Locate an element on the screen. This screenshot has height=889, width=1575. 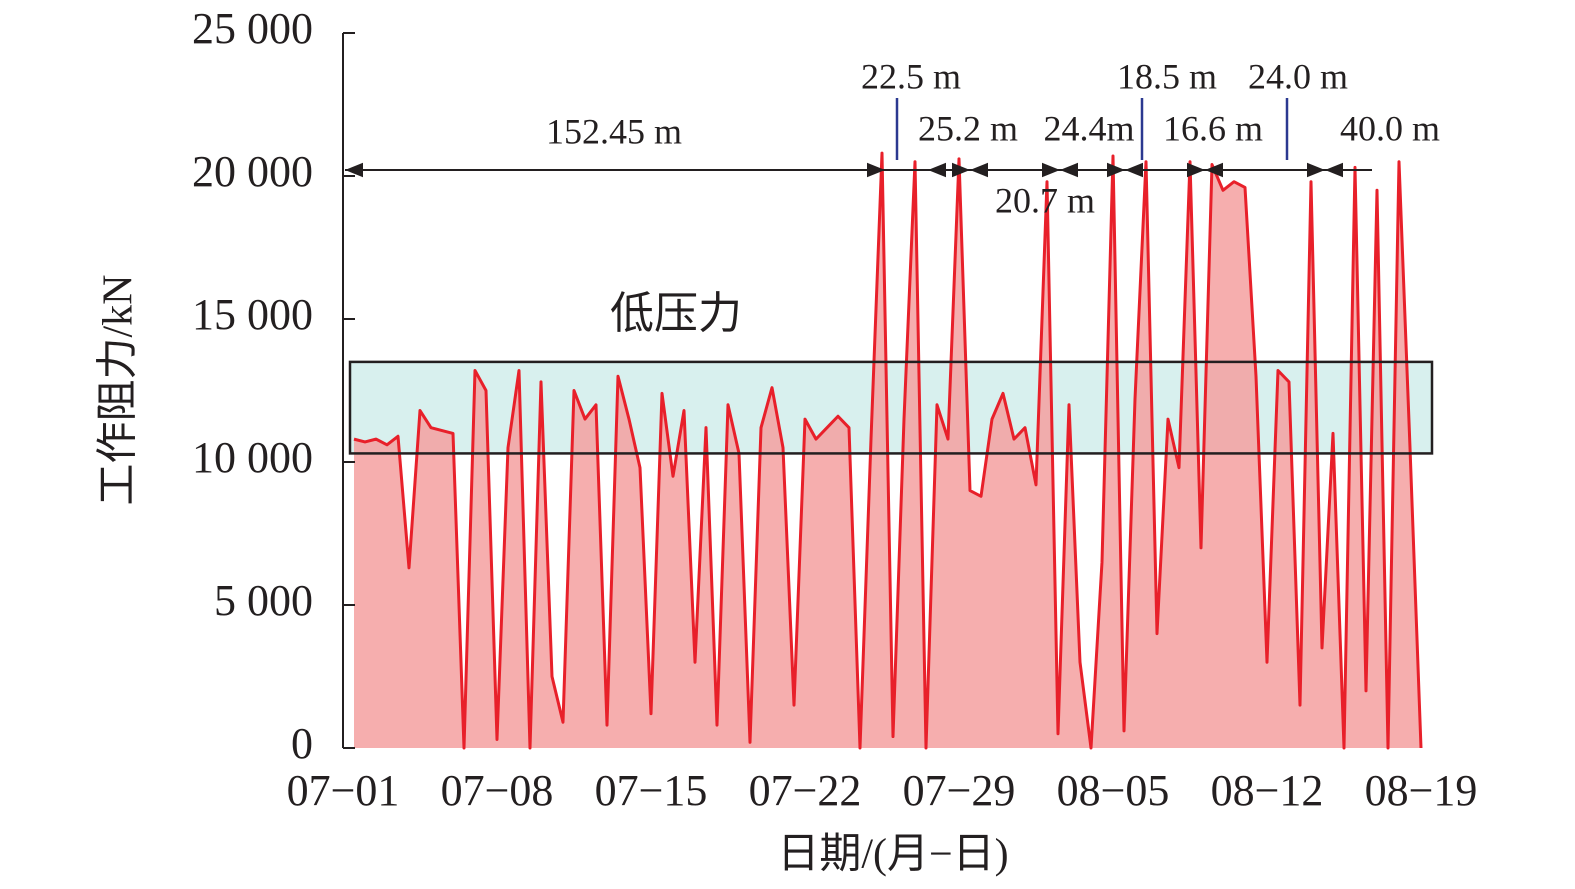
x-tick-label: 07−29 is located at coordinates (959, 790).